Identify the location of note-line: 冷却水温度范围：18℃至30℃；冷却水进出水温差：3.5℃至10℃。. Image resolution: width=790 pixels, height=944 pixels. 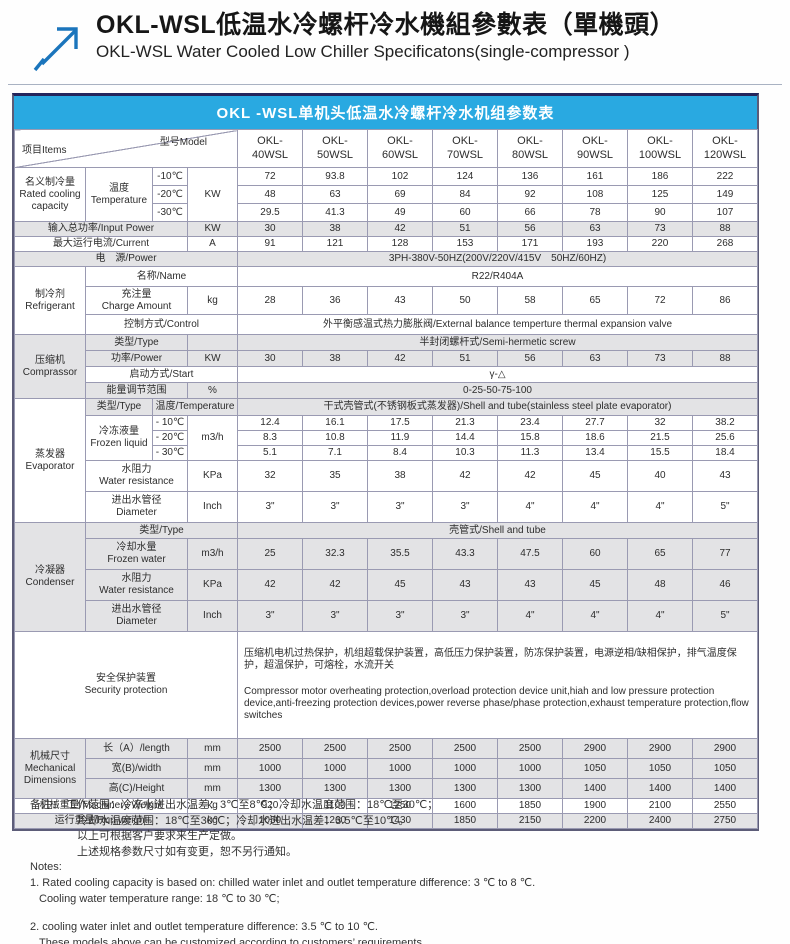
(243, 820).